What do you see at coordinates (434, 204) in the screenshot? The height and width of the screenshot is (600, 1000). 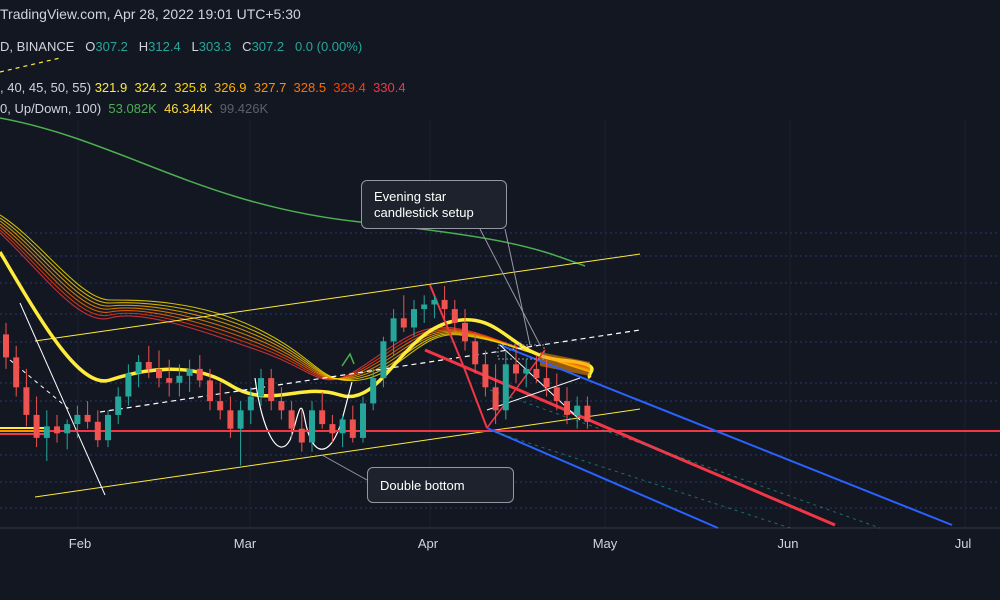 I see `evening-star-callout: Evening star candlestick setup` at bounding box center [434, 204].